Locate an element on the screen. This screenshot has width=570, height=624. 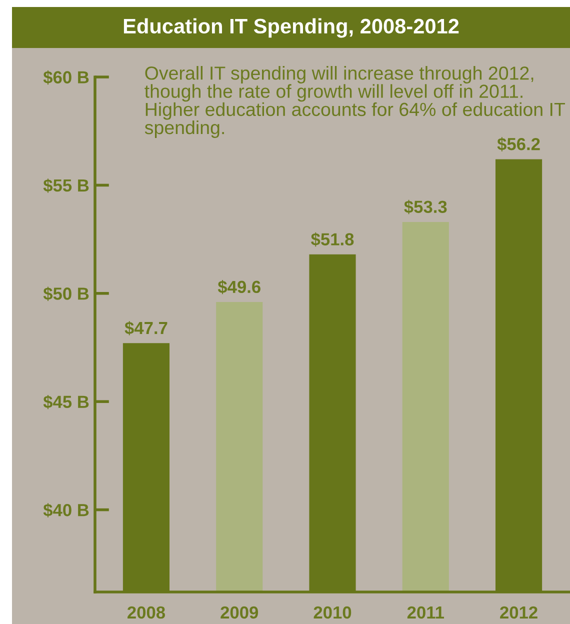
x-tick-label: 2011 is located at coordinates (425, 612).